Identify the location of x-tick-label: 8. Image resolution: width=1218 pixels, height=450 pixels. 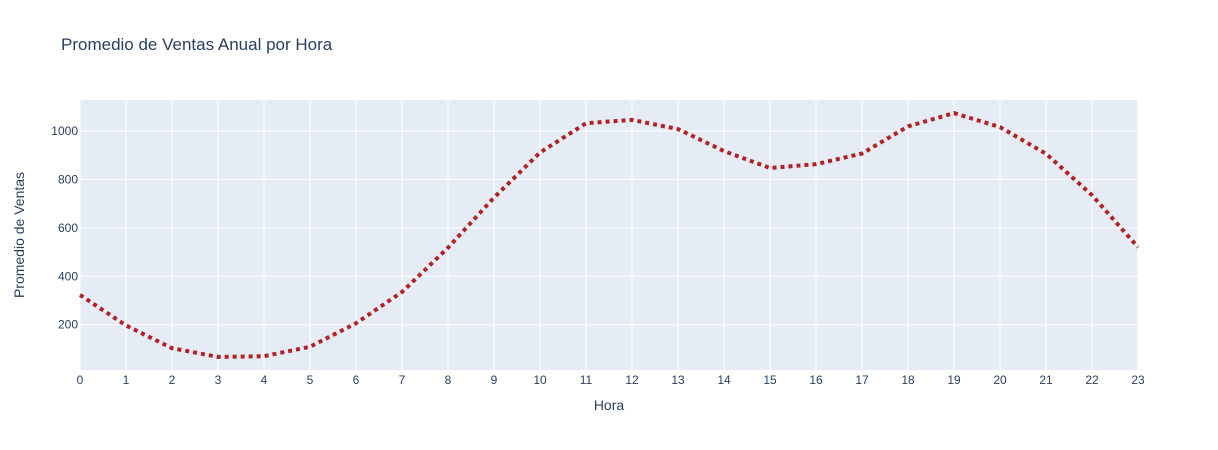
(448, 380).